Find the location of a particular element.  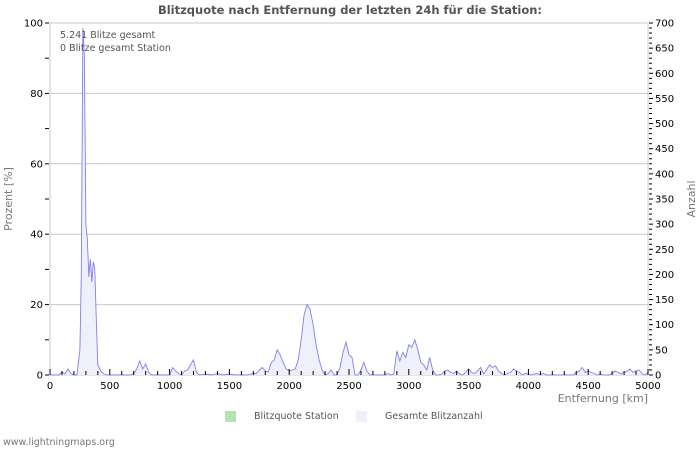

x-tick-label: 1000 is located at coordinates (169, 386).